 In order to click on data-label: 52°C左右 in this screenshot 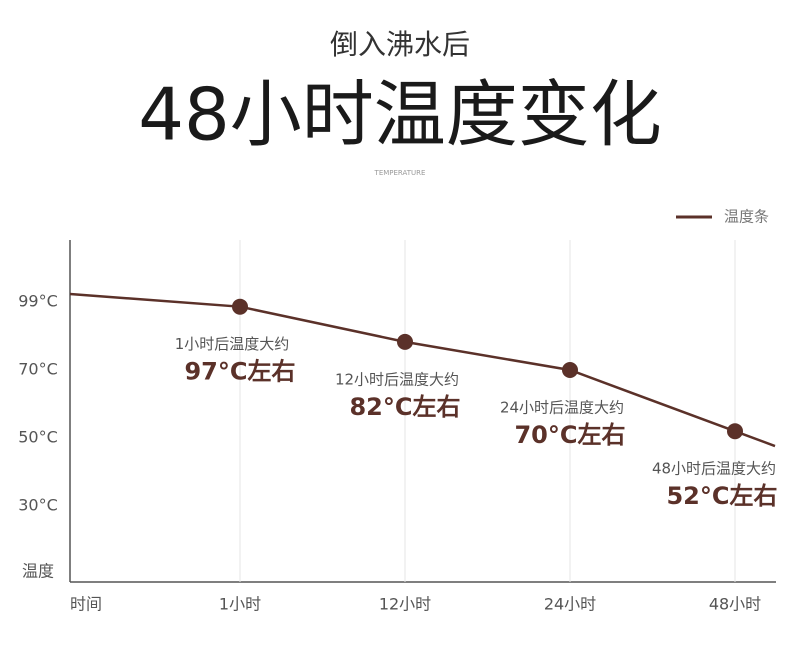, I will do `click(721, 496)`.